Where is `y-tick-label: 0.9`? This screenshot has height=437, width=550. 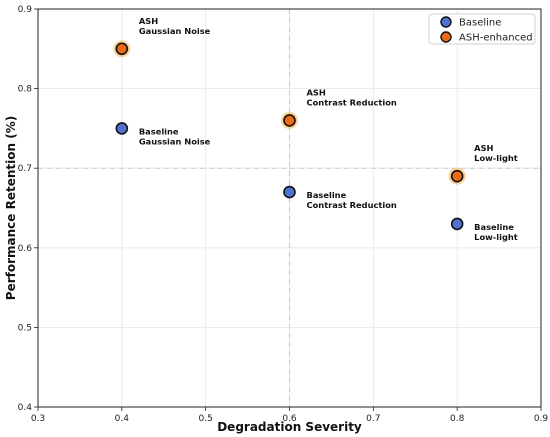
y-tick-label: 0.9 is located at coordinates (25, 10).